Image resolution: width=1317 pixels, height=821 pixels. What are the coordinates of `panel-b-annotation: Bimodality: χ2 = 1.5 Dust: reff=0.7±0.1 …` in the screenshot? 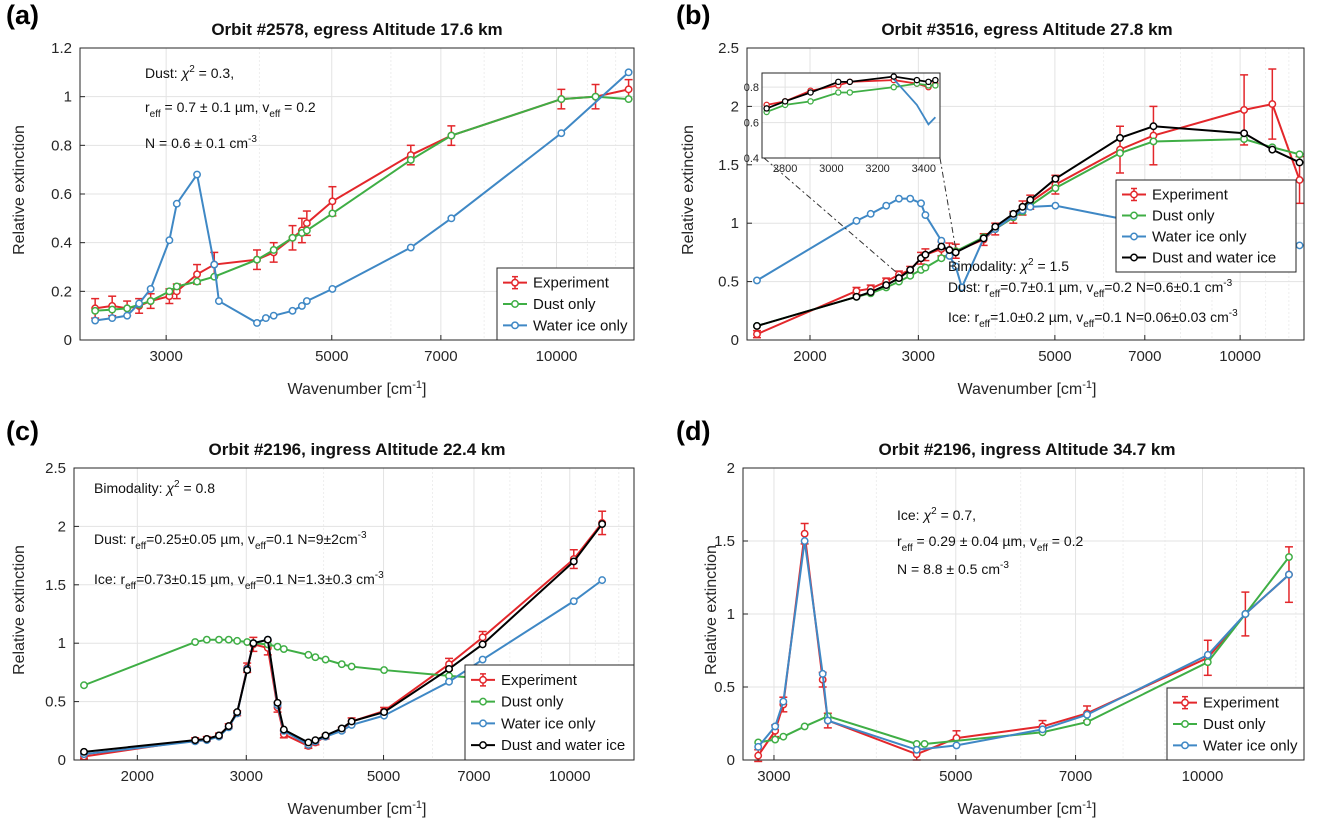 It's located at (1093, 293).